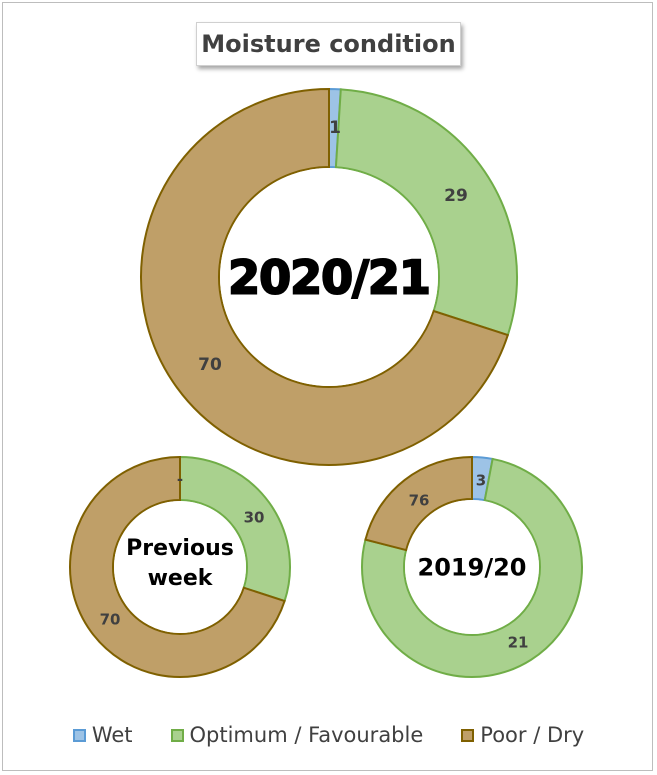 This screenshot has width=657, height=775. Describe the element at coordinates (79, 735) in the screenshot. I see `legend-swatch-wet` at that location.